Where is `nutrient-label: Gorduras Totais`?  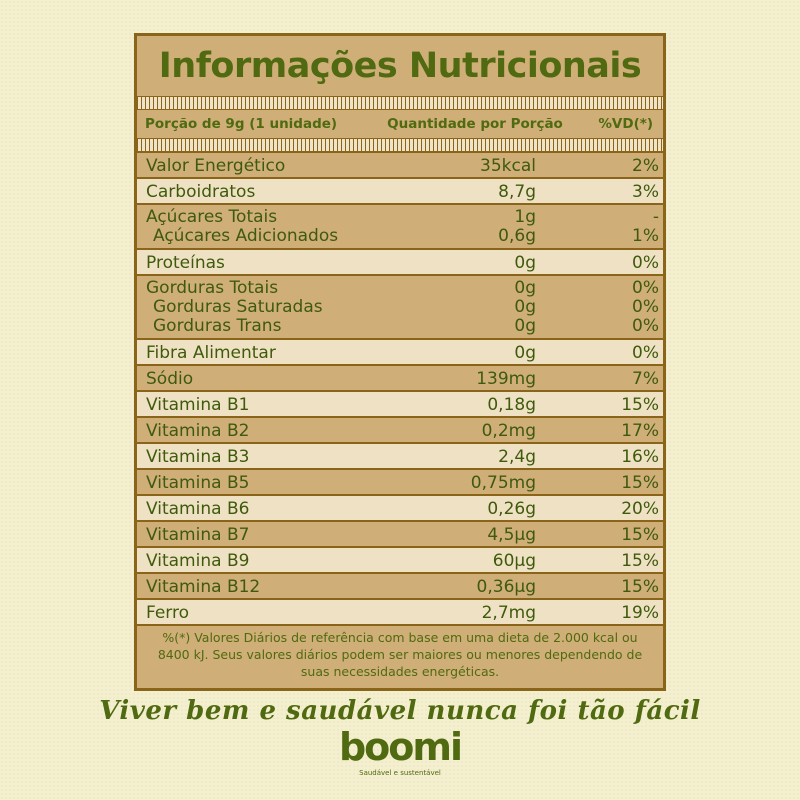 nutrient-label: Gorduras Totais is located at coordinates (212, 288).